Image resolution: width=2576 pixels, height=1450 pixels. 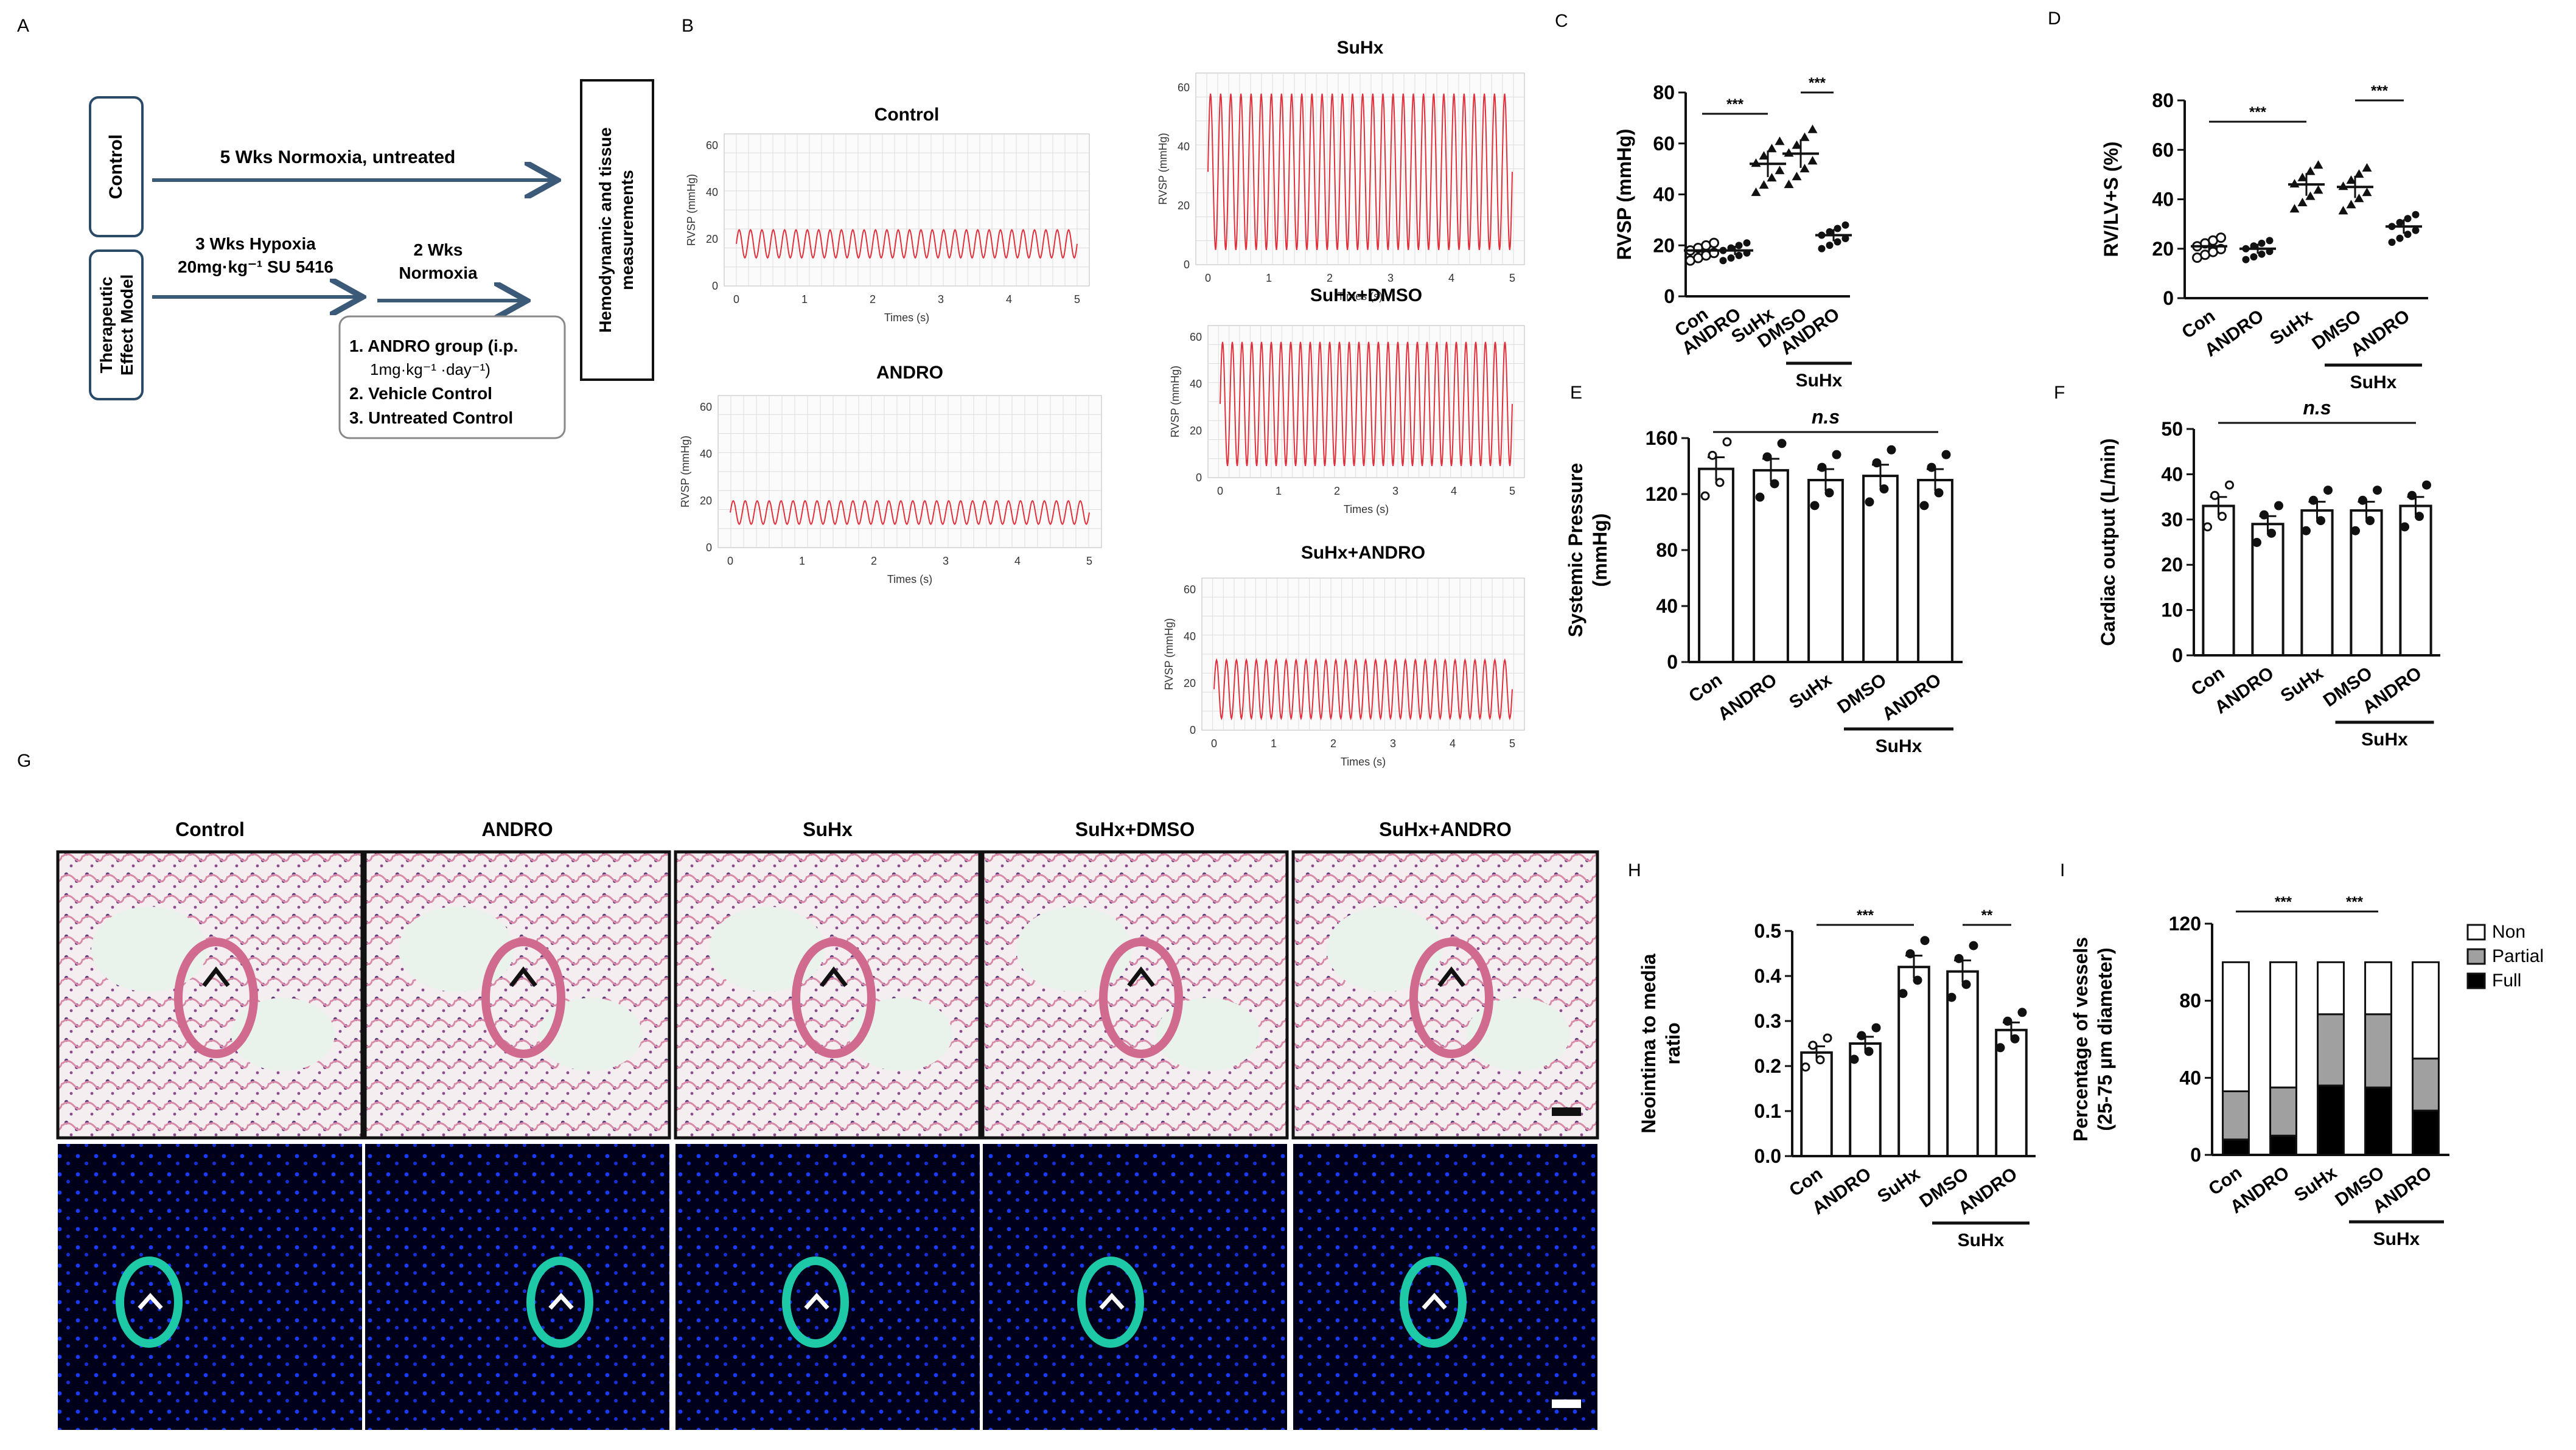 What do you see at coordinates (706, 501) in the screenshot?
I see `trace-ytick: 20` at bounding box center [706, 501].